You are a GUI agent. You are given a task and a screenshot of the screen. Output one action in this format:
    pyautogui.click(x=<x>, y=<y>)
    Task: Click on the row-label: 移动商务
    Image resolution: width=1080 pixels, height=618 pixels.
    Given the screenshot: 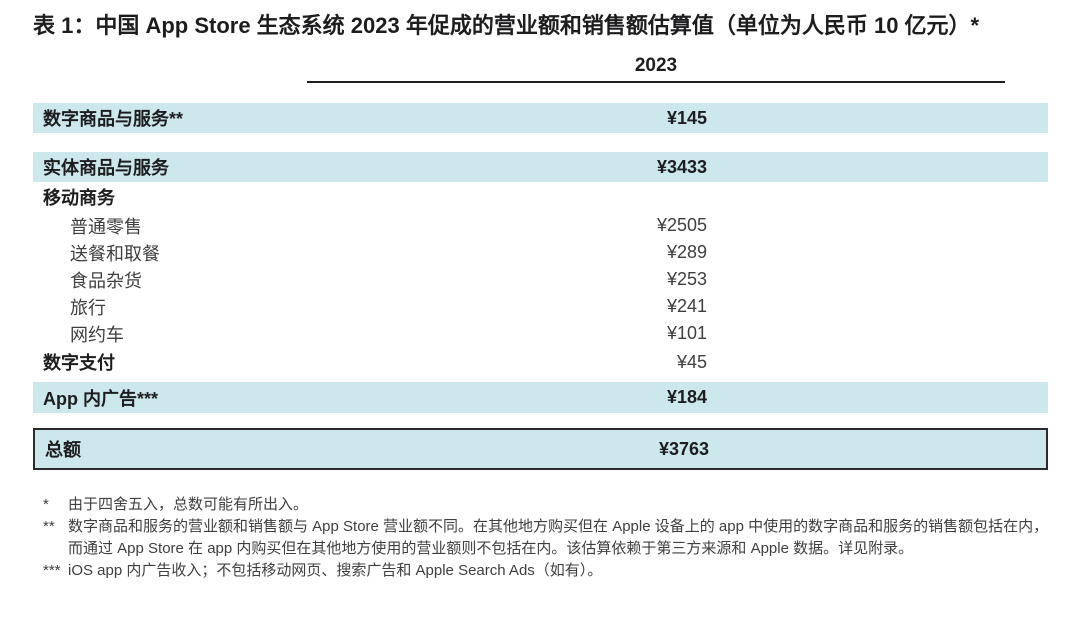 What is the action you would take?
    pyautogui.click(x=79, y=198)
    